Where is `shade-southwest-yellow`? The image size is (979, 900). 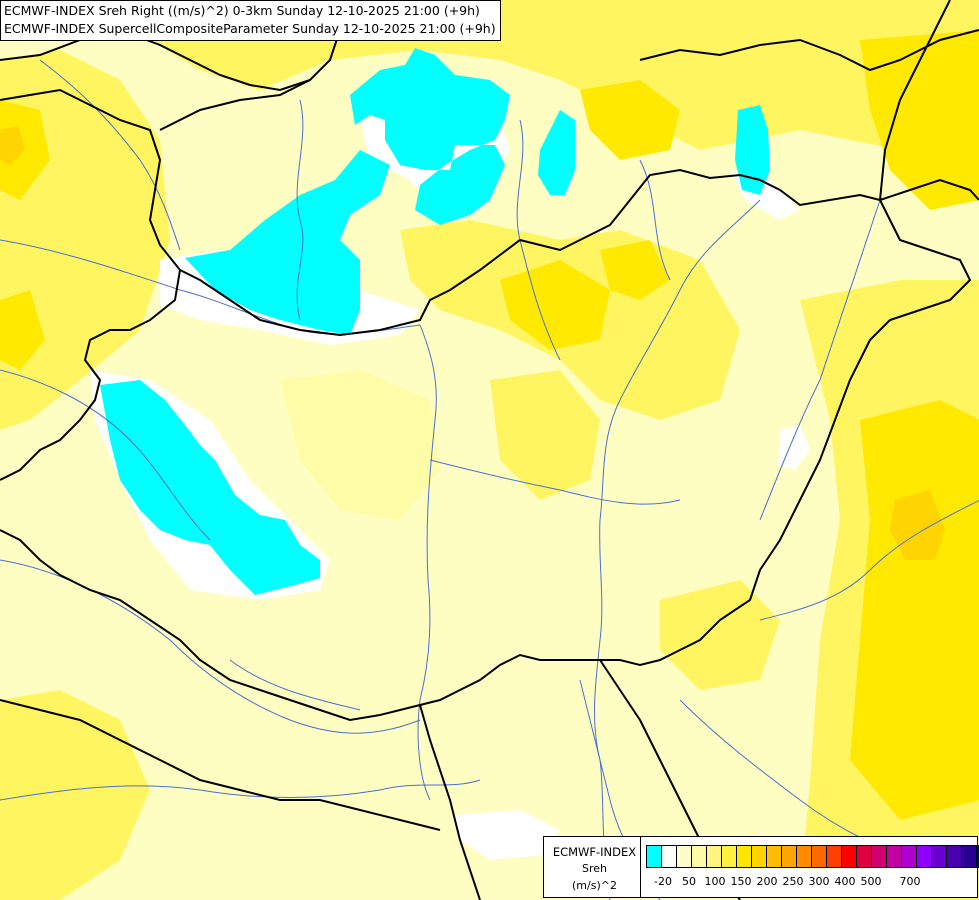 shade-southwest-yellow is located at coordinates (75, 795).